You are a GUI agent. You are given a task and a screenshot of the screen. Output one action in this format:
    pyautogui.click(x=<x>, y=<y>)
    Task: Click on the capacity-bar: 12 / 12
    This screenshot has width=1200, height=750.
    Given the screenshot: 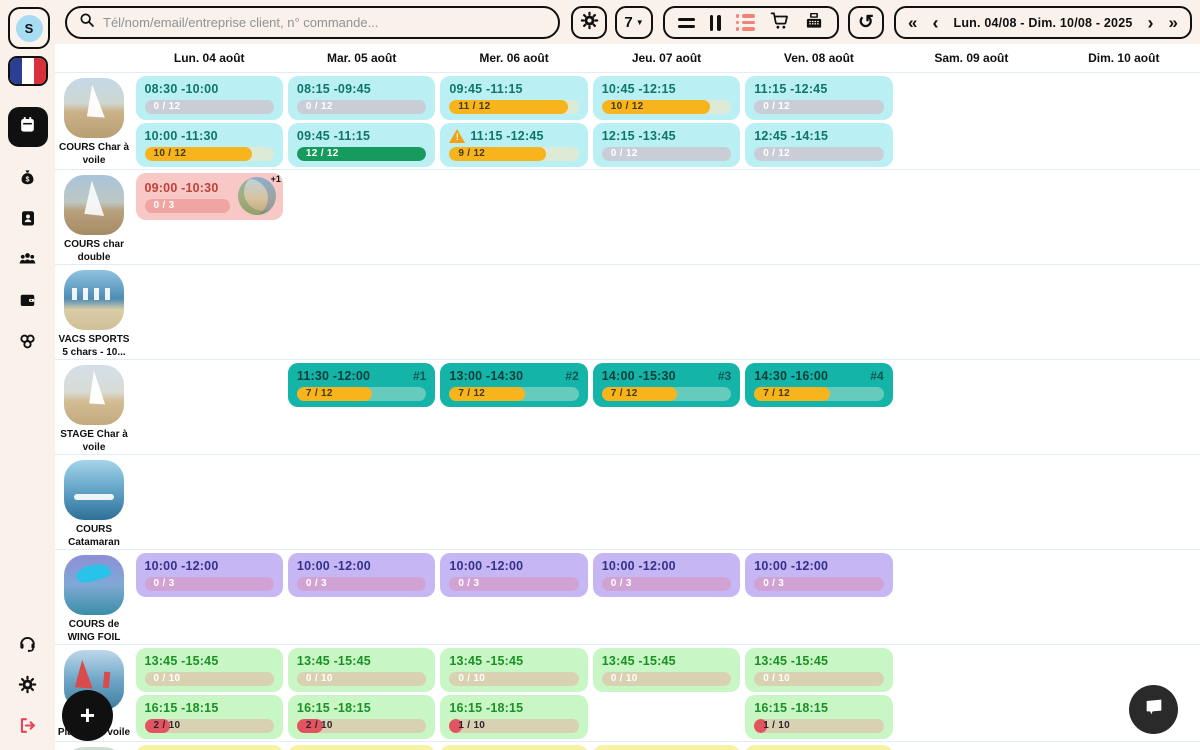 What is the action you would take?
    pyautogui.click(x=361, y=153)
    